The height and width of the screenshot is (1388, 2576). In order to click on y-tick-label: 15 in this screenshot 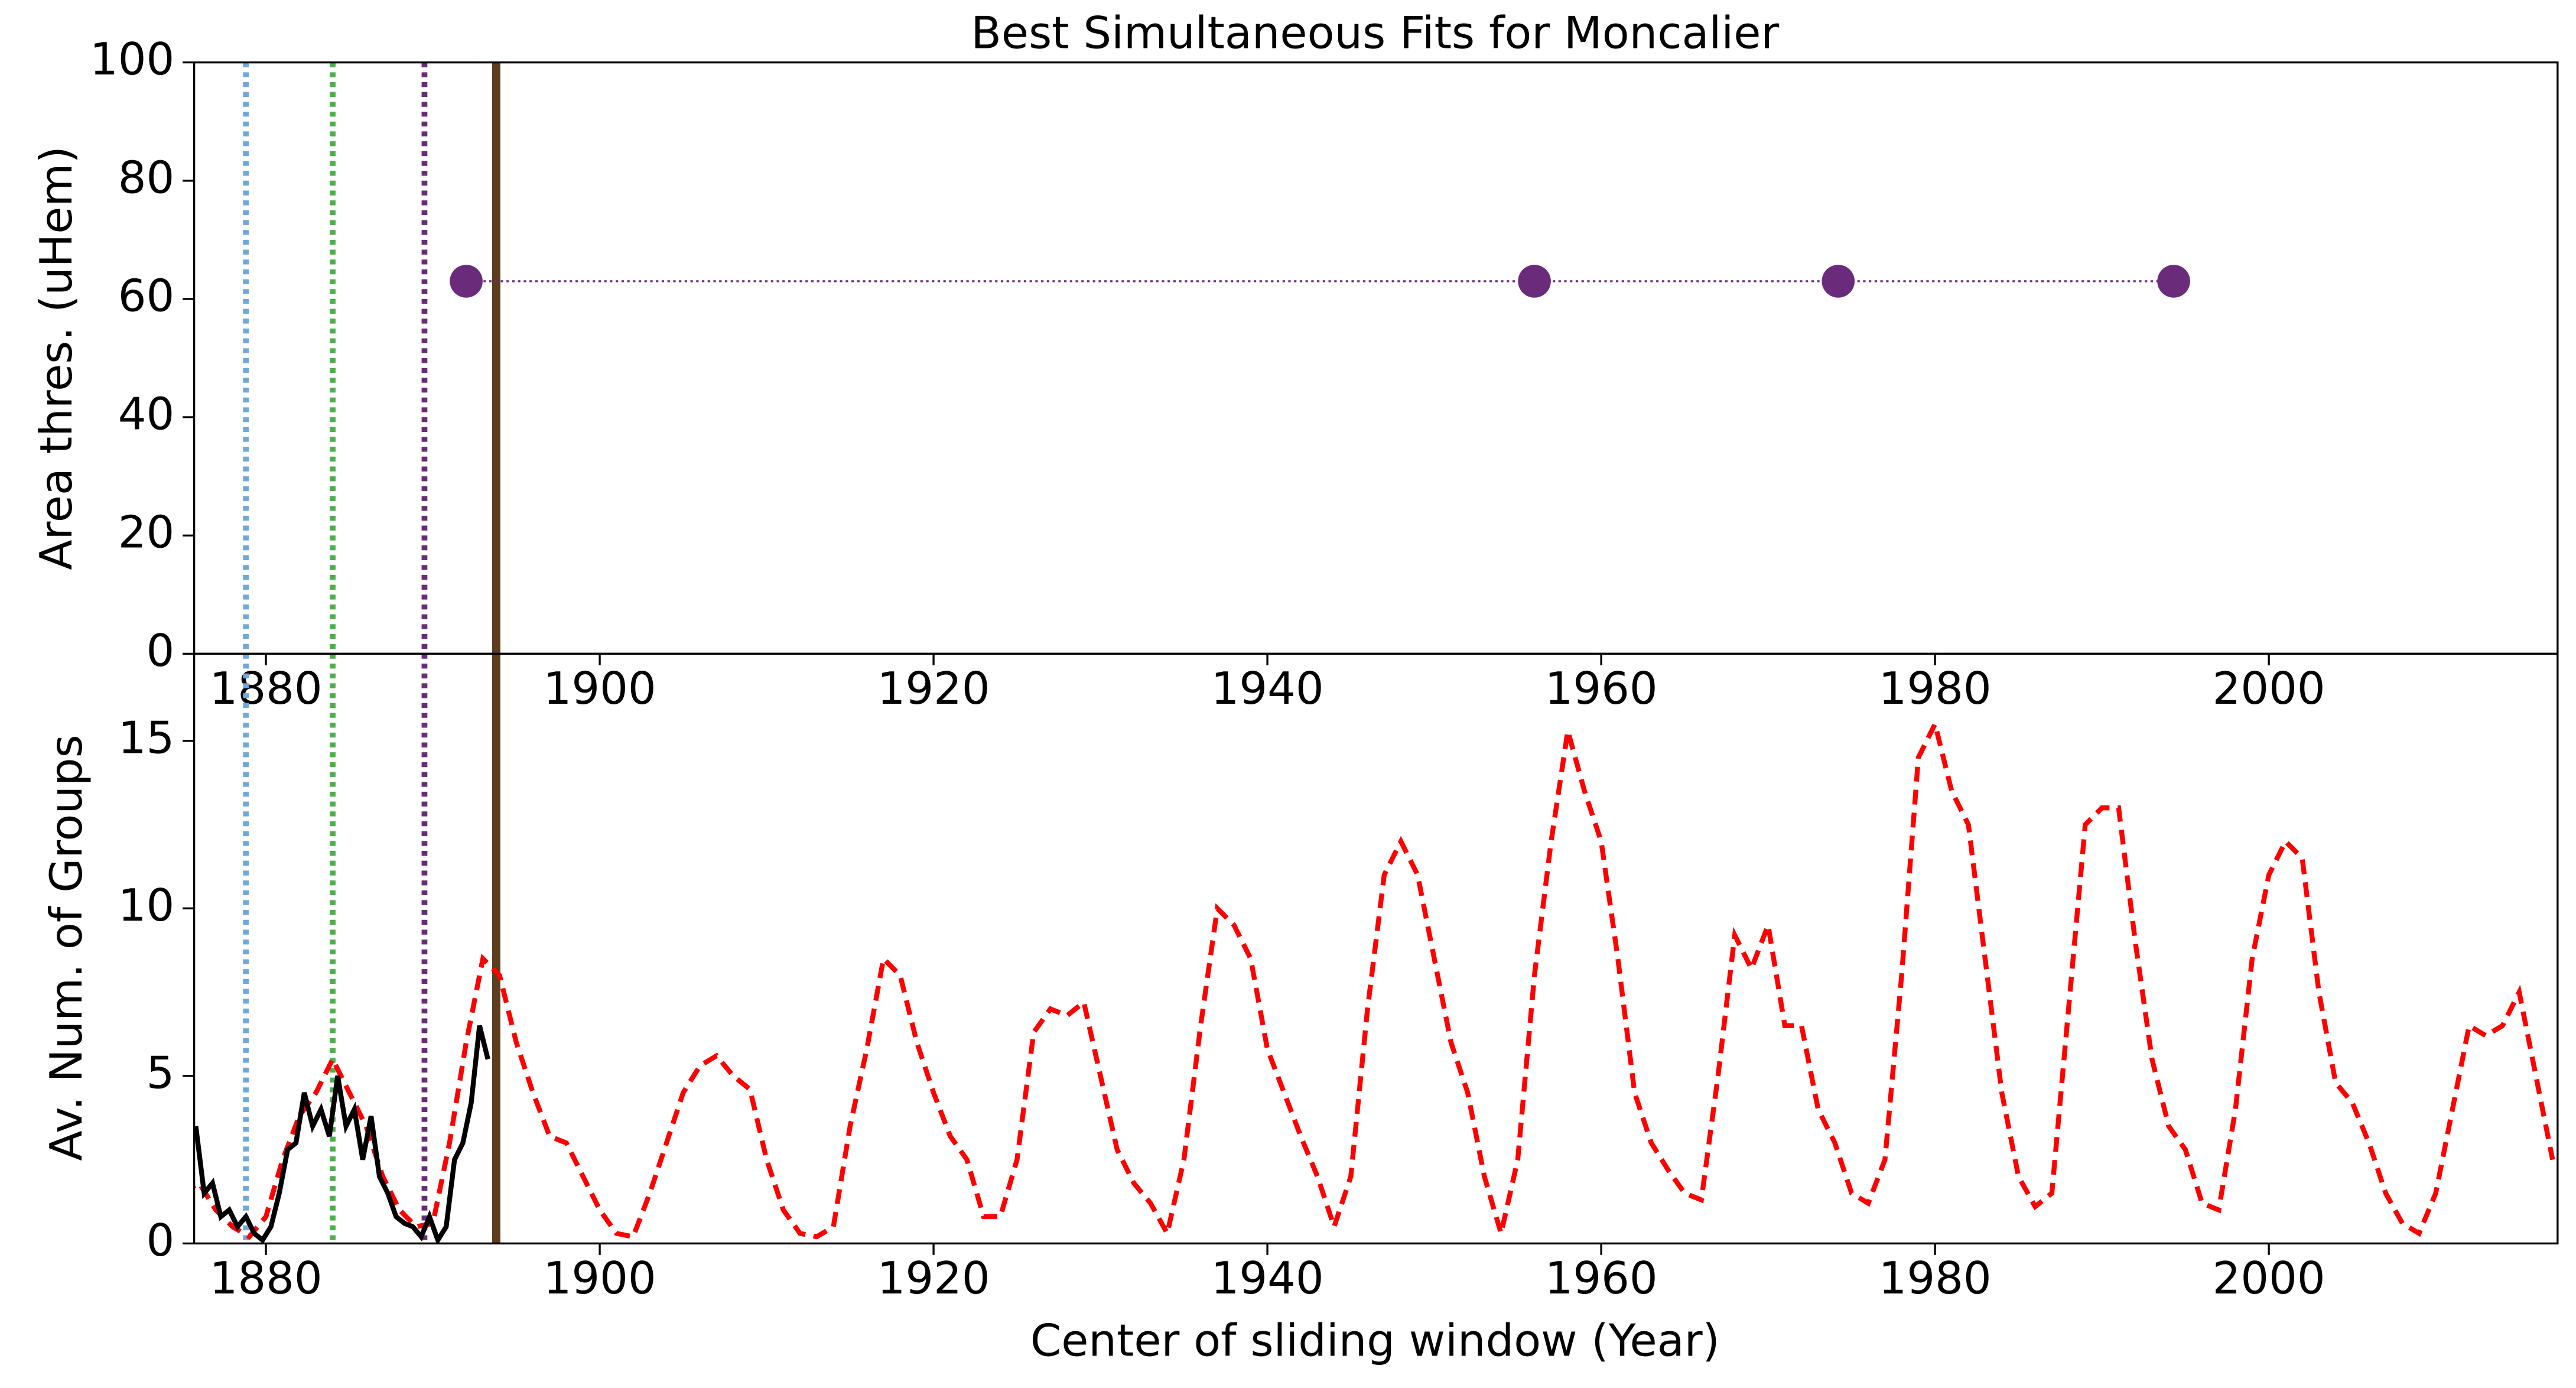, I will do `click(146, 737)`.